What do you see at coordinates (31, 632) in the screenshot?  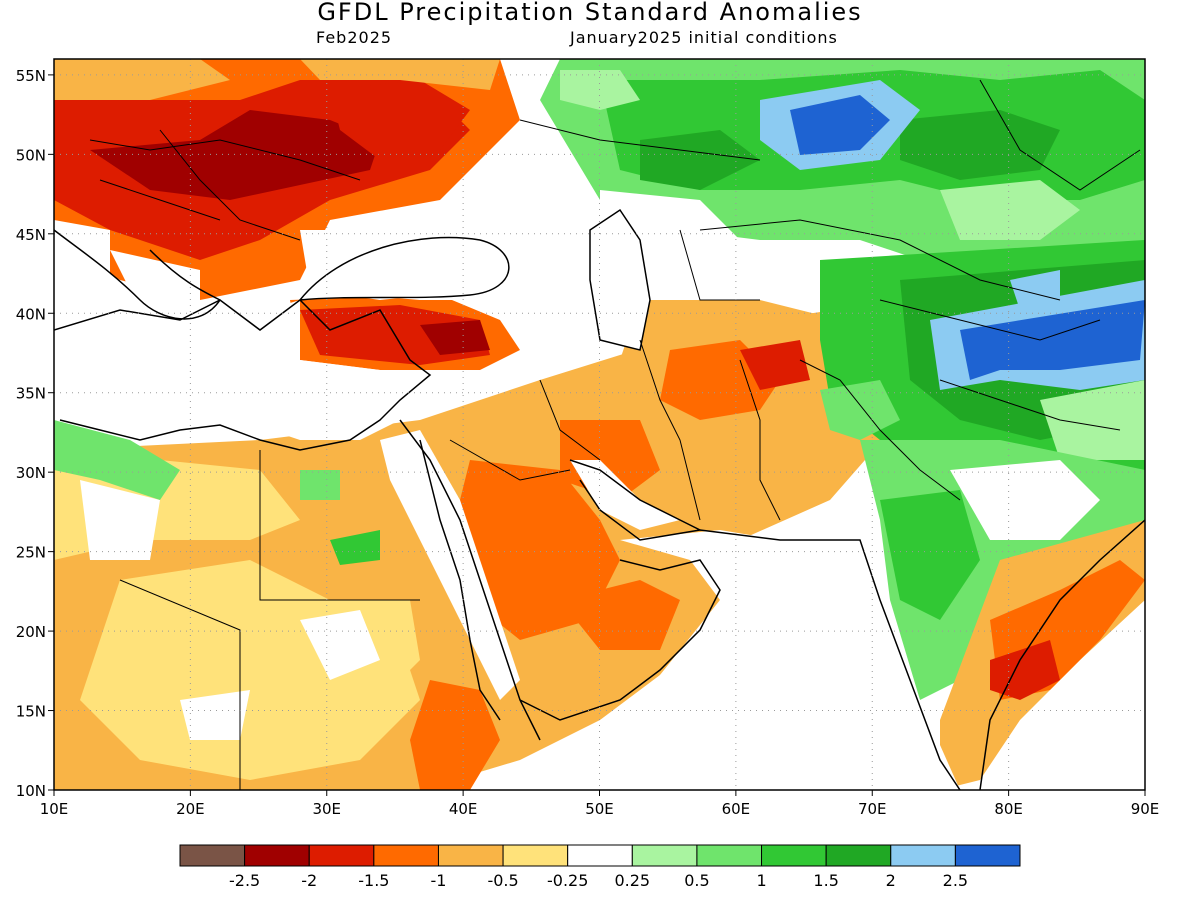 I see `lat-tick-label: 20N` at bounding box center [31, 632].